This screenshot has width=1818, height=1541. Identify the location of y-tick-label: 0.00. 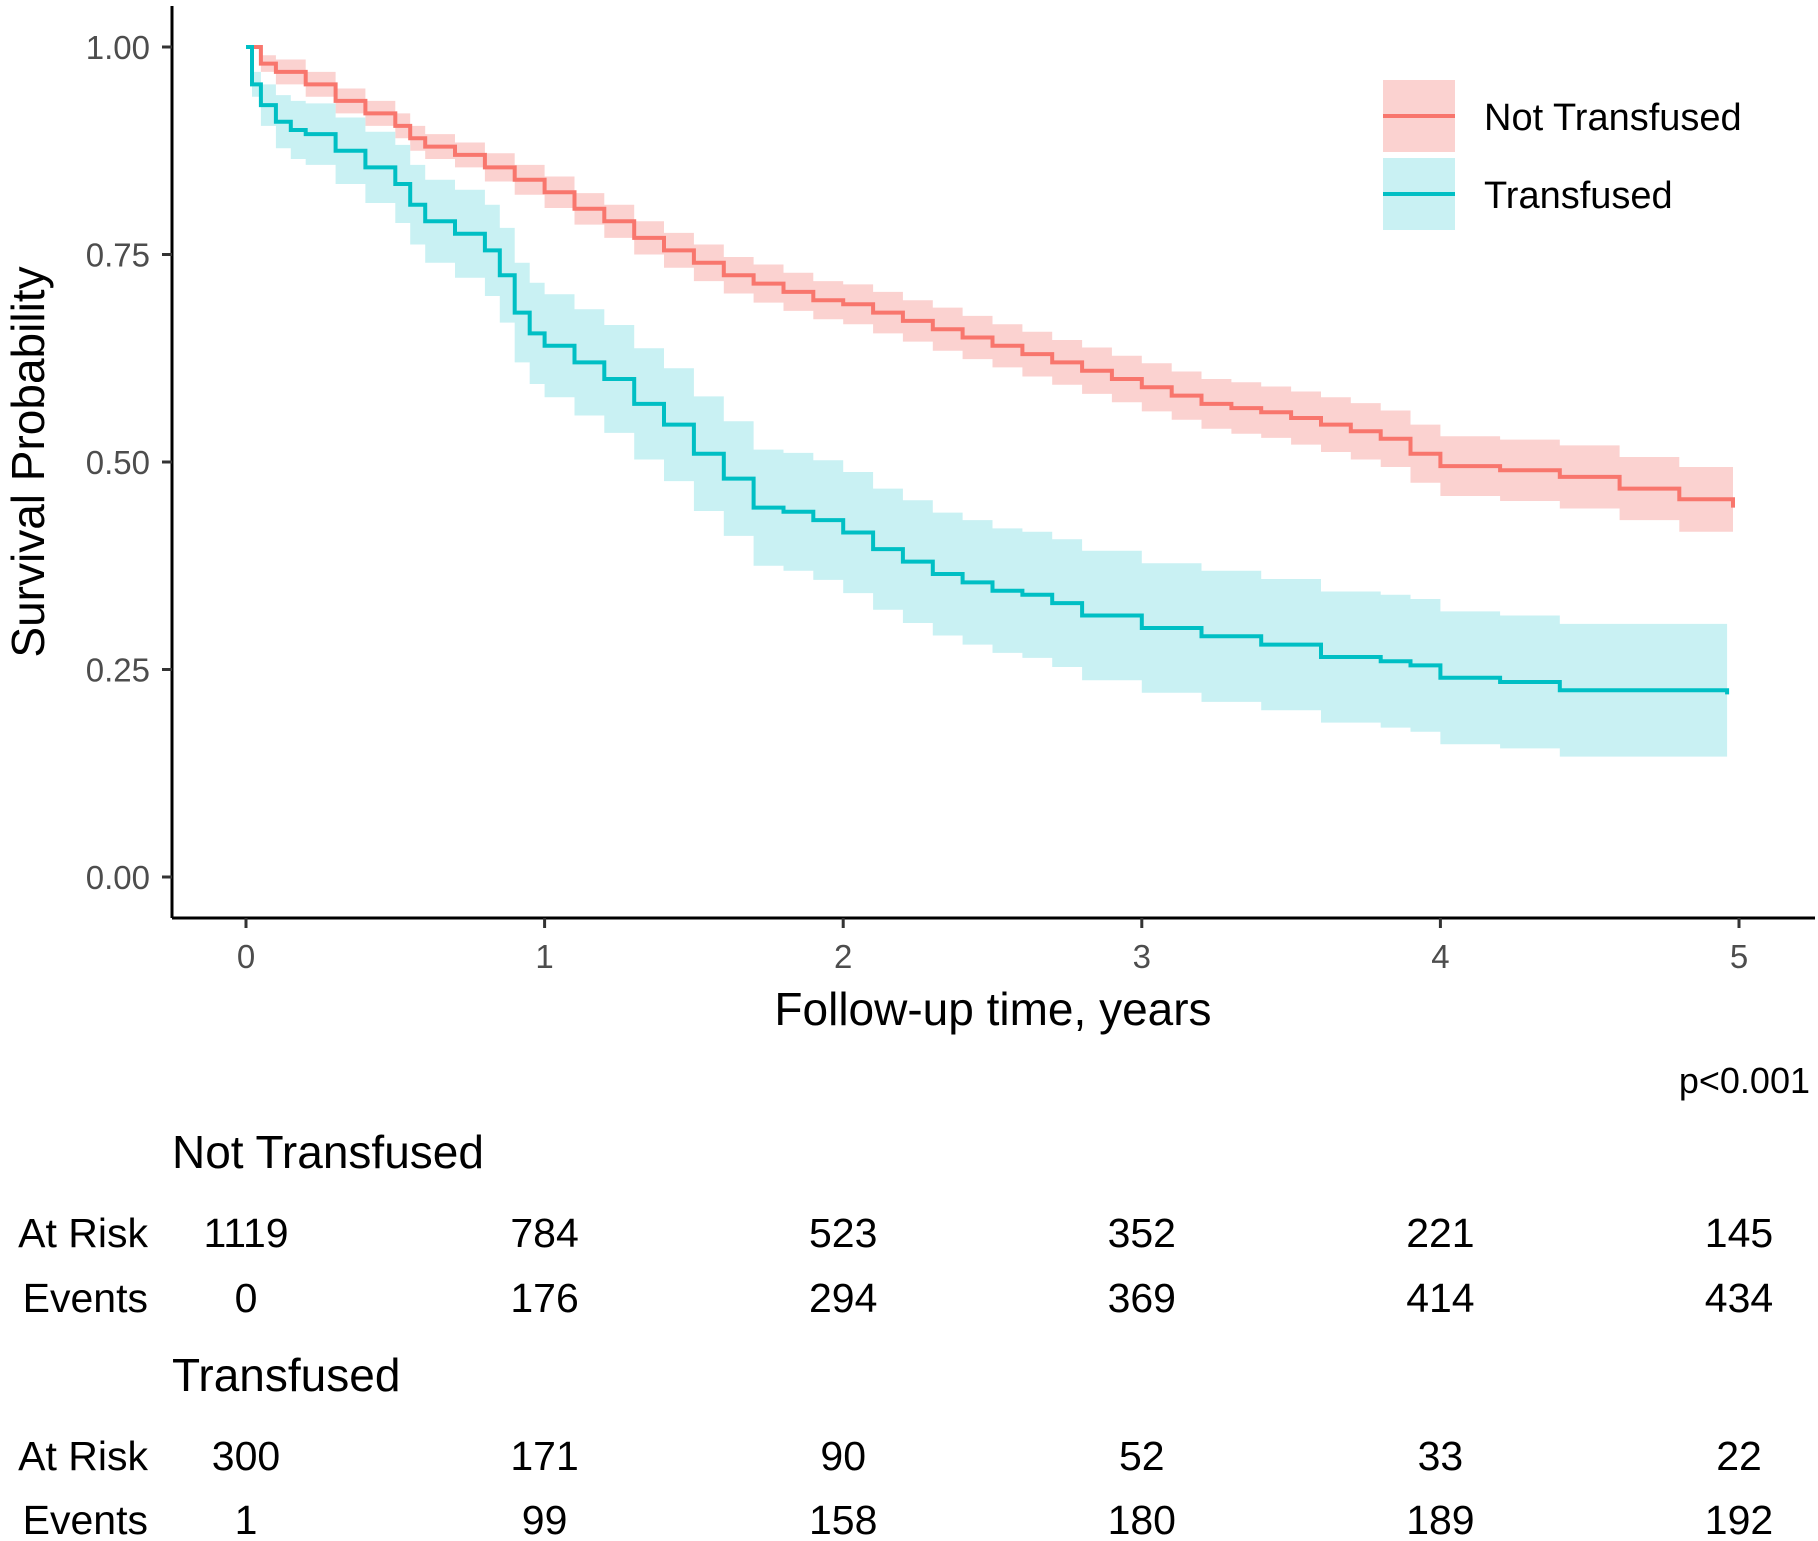
(118, 877).